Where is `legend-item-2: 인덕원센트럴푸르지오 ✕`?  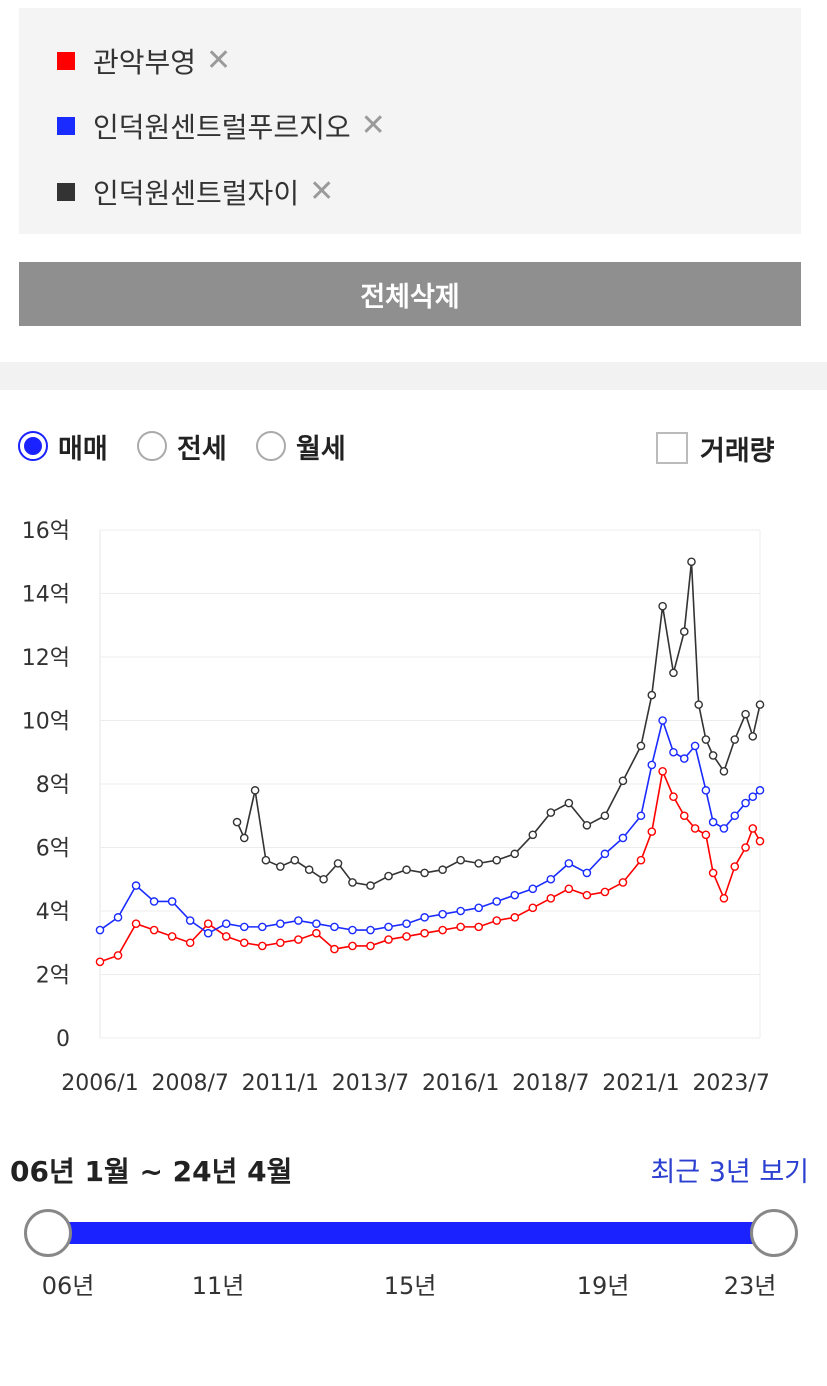 legend-item-2: 인덕원센트럴푸르지오 ✕ is located at coordinates (221, 126).